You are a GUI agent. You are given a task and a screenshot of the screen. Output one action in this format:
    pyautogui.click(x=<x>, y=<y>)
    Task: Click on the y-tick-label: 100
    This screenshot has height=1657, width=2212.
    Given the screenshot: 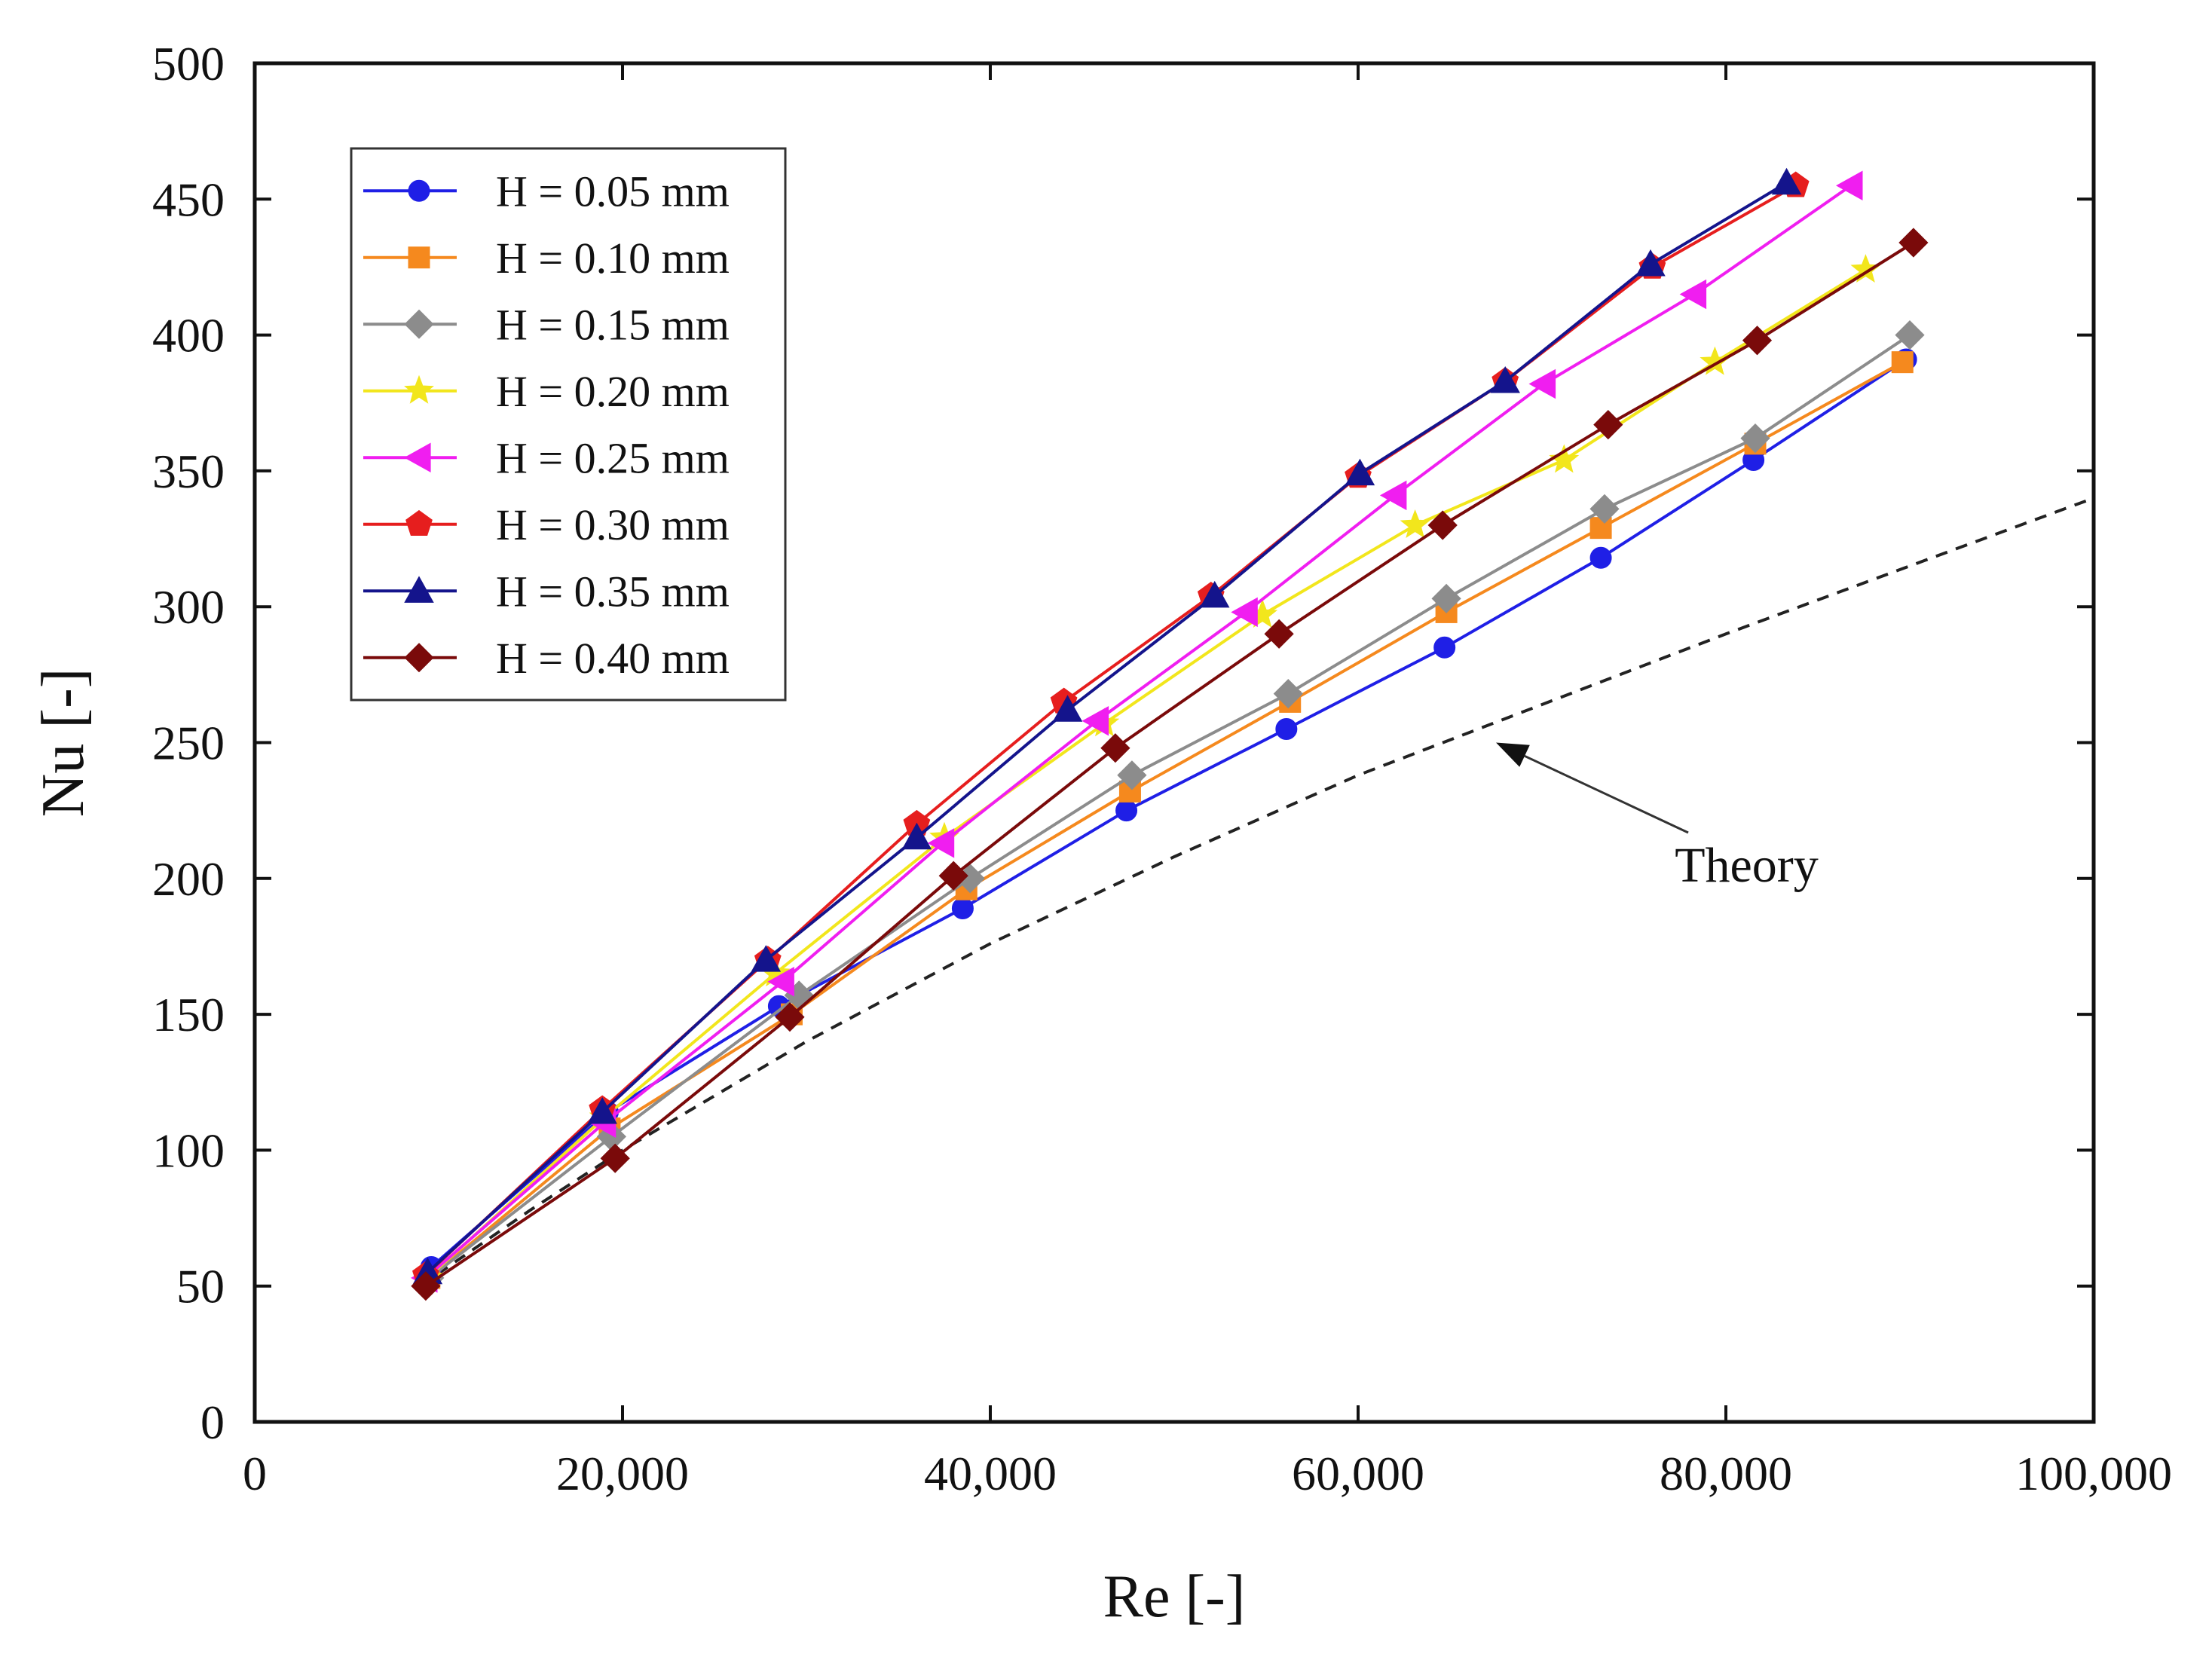 What is the action you would take?
    pyautogui.click(x=189, y=1150)
    